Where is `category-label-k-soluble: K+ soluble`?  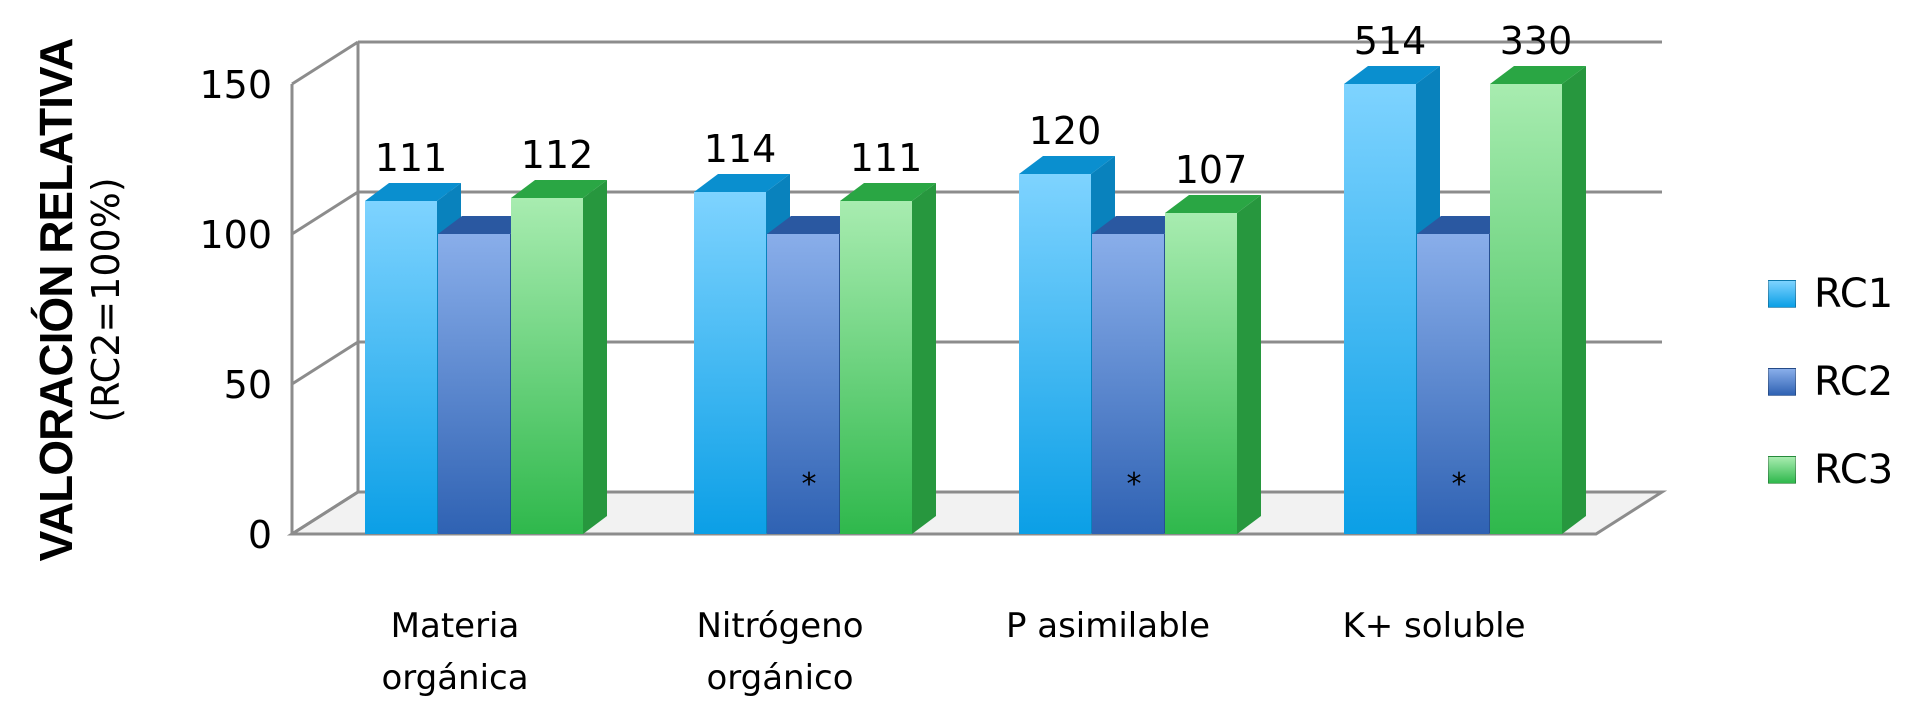
category-label-k-soluble: K+ soluble is located at coordinates (1434, 626).